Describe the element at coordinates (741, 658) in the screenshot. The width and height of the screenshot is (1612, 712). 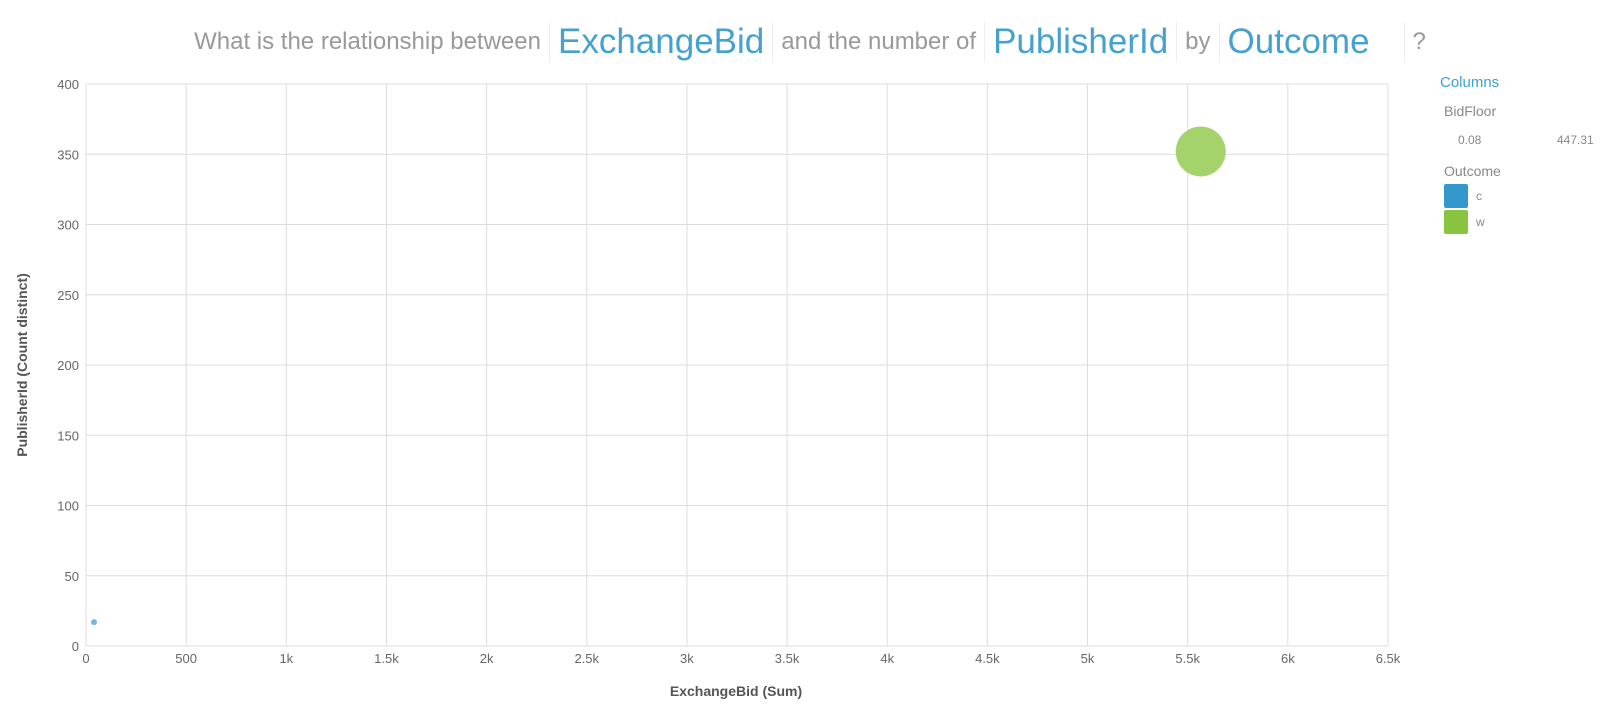
I see `x-axis-ticks: 0 500 1k 1.5k 2k 2.5k 3k 3.5k 4k 4.5k 5k 5.5k 6k 6.5k` at that location.